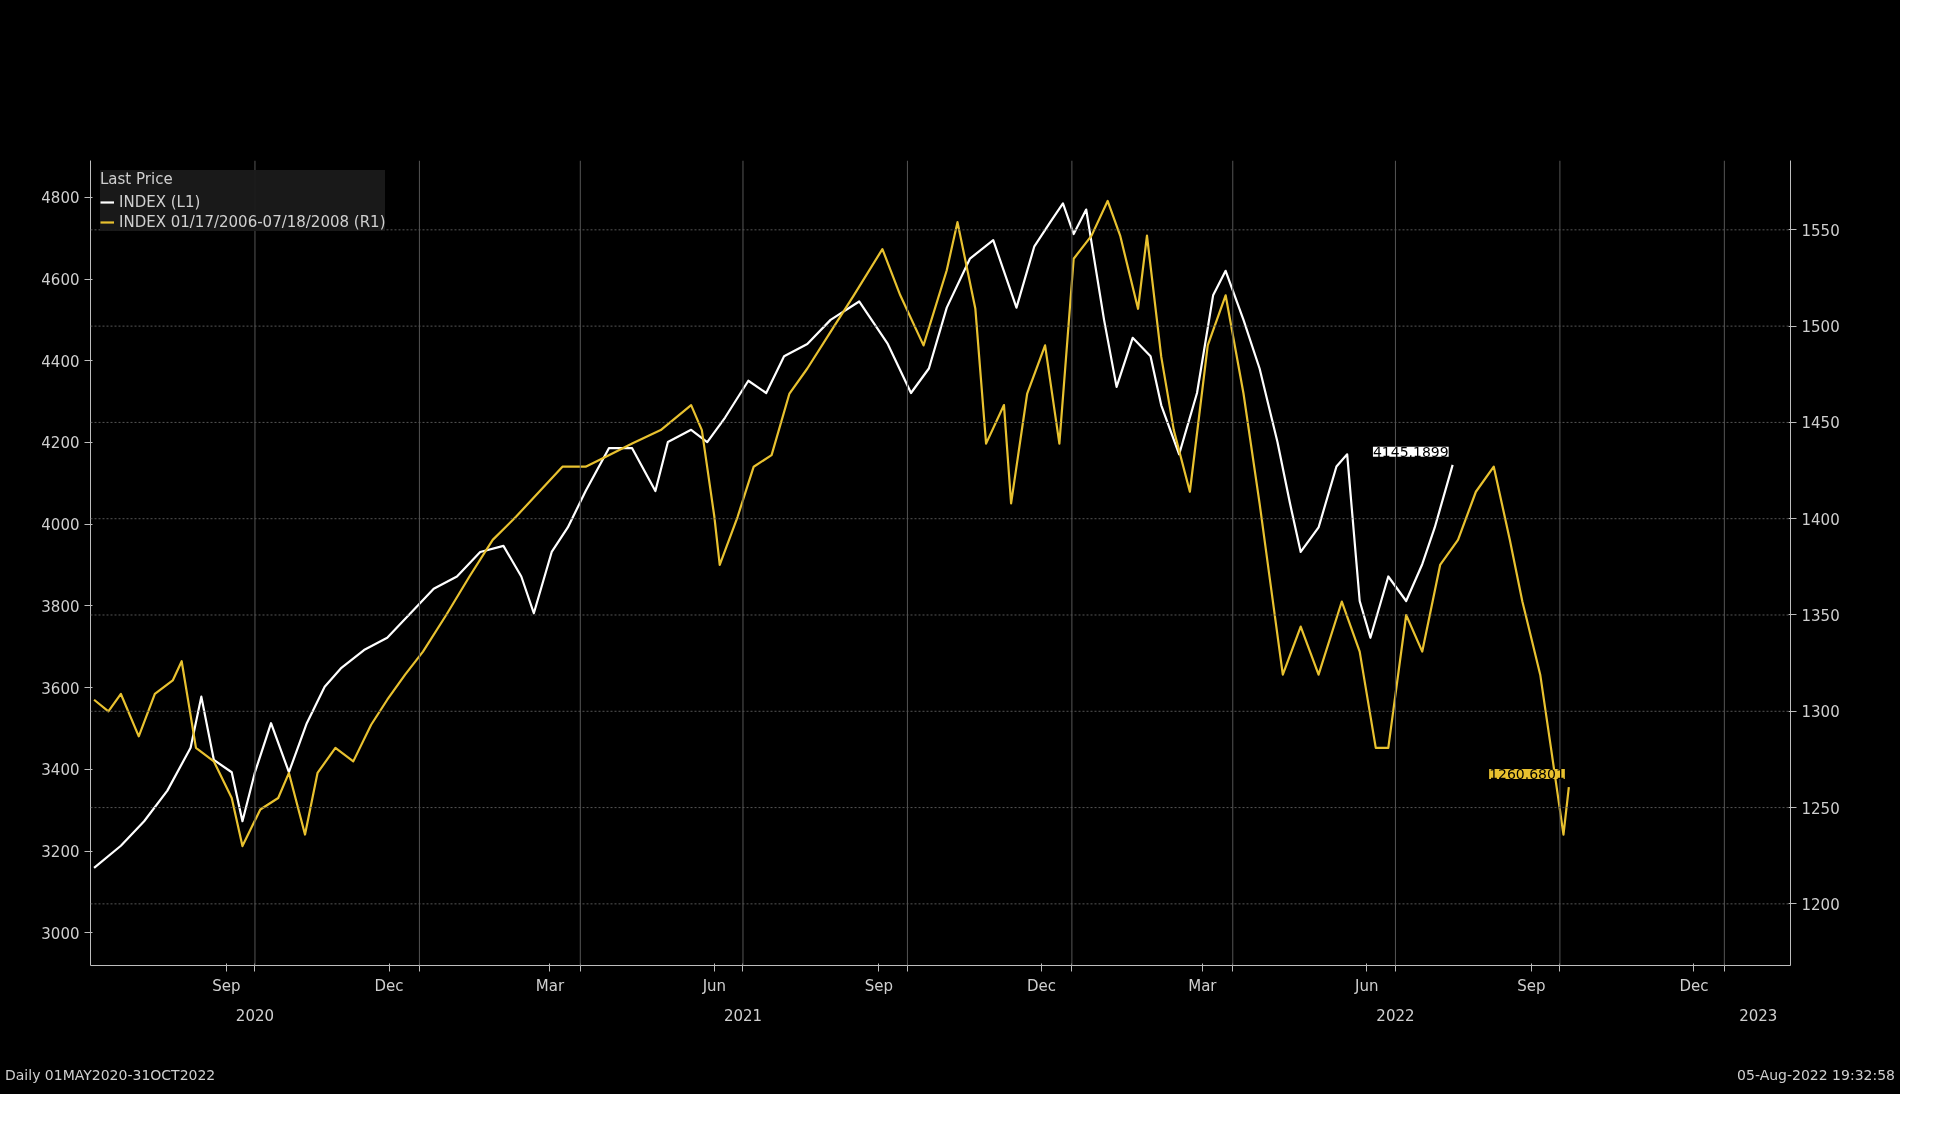 The height and width of the screenshot is (1139, 1959). What do you see at coordinates (137, 179) in the screenshot?
I see `legend-title: Last Price` at bounding box center [137, 179].